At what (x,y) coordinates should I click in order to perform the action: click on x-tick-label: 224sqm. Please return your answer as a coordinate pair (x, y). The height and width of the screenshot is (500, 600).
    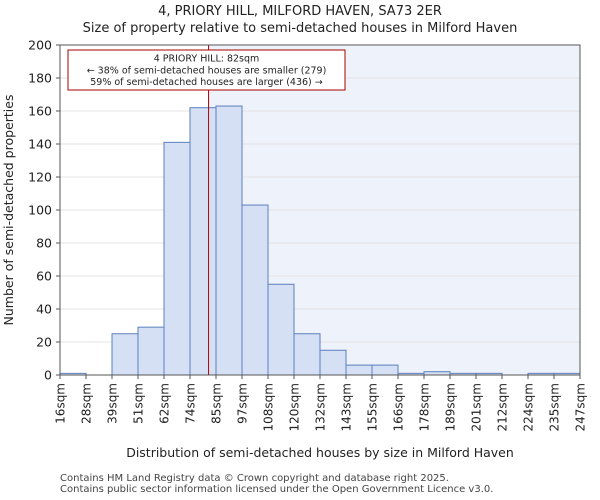
    Looking at the image, I should click on (529, 407).